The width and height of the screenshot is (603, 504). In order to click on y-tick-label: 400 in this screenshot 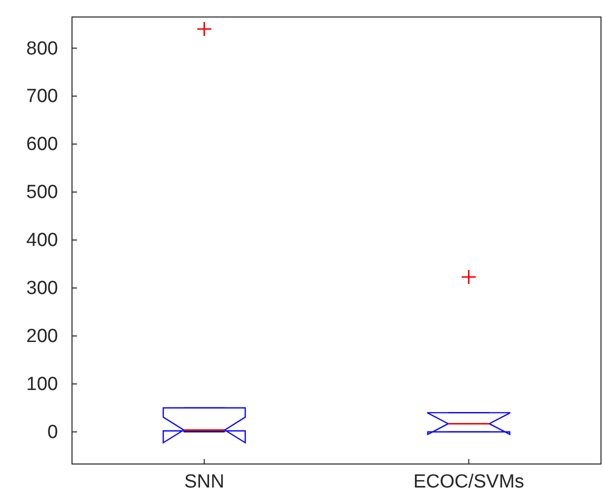, I will do `click(42, 241)`.